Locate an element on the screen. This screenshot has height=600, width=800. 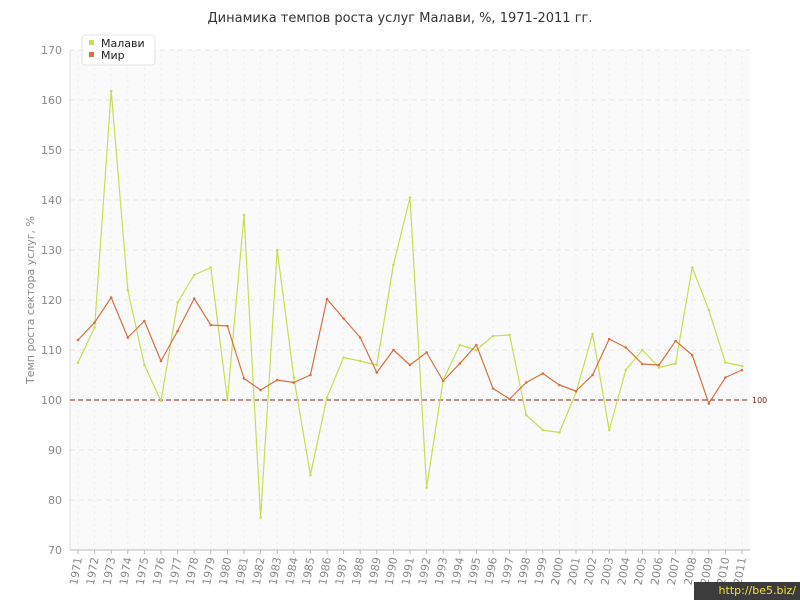
x-tick-label: 2006 is located at coordinates (657, 571).